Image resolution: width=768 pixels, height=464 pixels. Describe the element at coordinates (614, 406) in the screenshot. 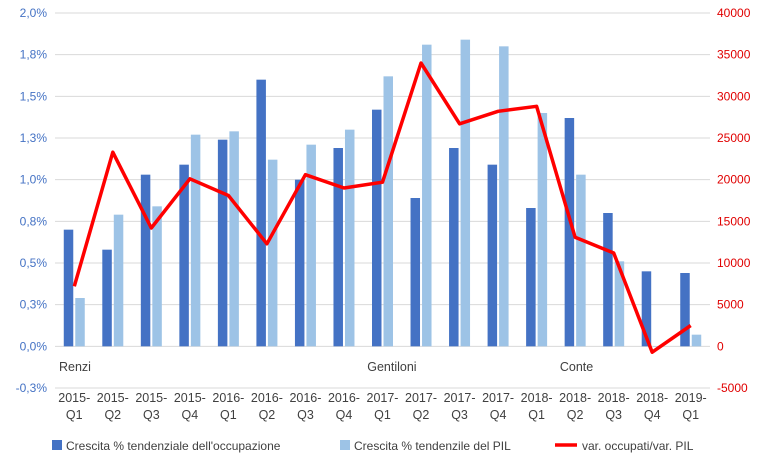

I see `x-tick-label: 2018-Q3` at that location.